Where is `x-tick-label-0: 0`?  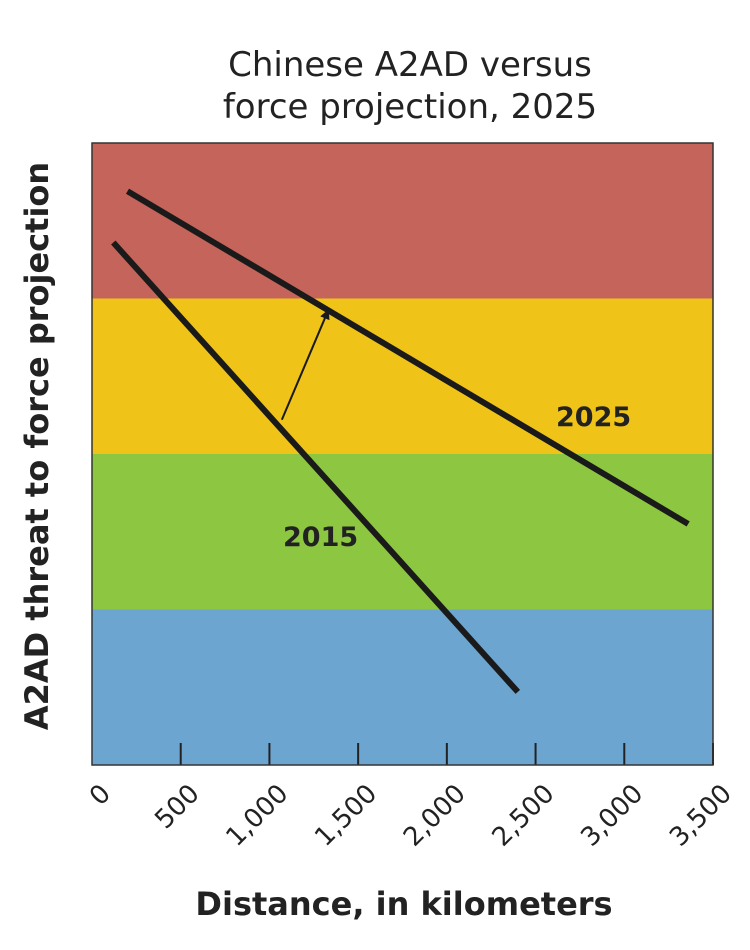
x-tick-label-0: 0 is located at coordinates (100, 795).